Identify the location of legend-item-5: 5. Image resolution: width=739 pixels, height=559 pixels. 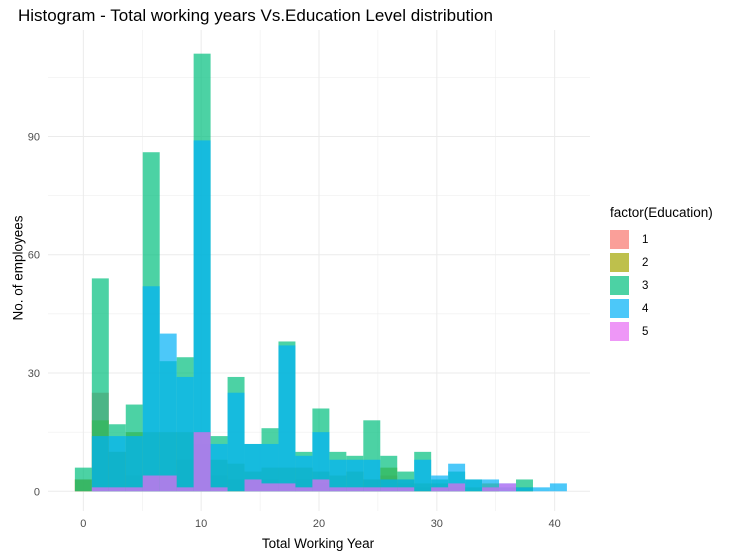
(661, 331).